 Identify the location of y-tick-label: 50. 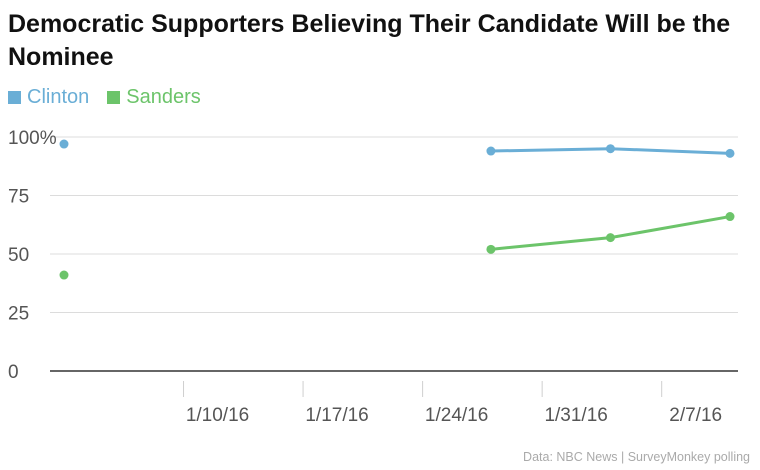
(18, 255).